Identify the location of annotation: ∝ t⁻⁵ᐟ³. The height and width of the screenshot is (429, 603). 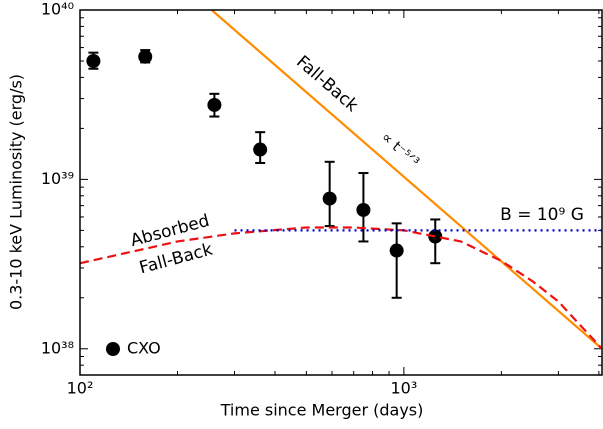
(400, 149).